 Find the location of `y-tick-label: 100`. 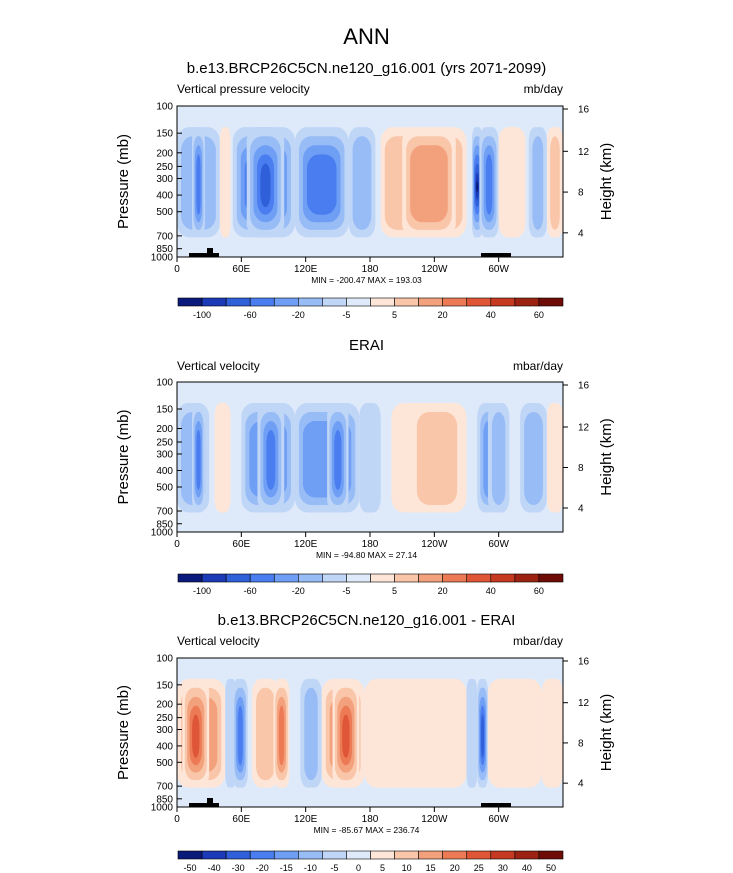

y-tick-label: 100 is located at coordinates (164, 659).